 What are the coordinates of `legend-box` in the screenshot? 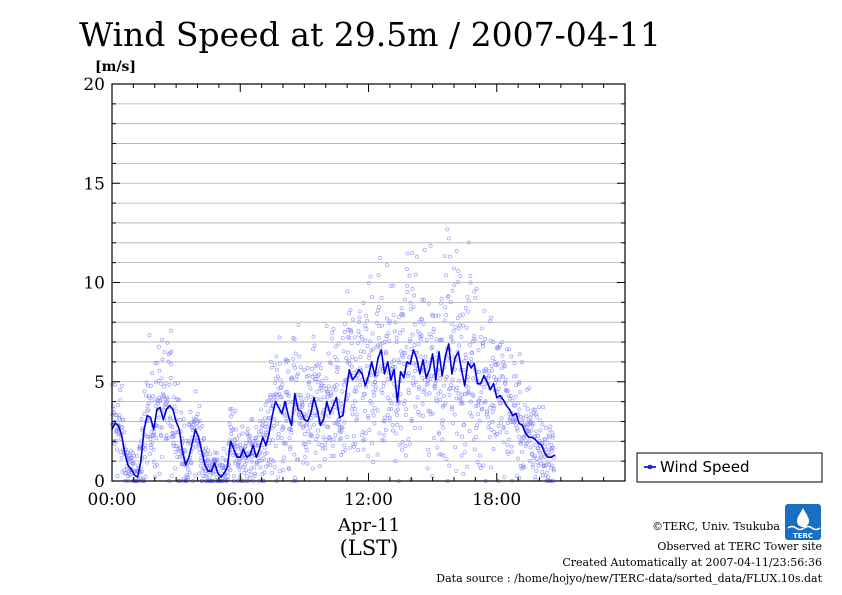 It's located at (729, 467).